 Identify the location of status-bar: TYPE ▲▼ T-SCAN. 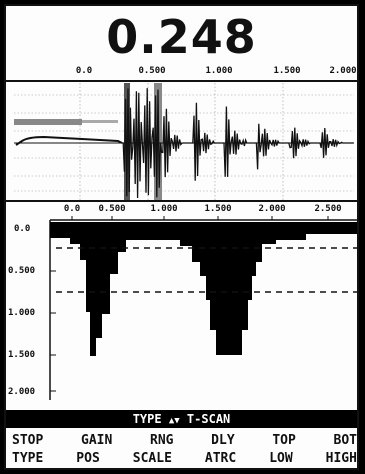
(181, 419).